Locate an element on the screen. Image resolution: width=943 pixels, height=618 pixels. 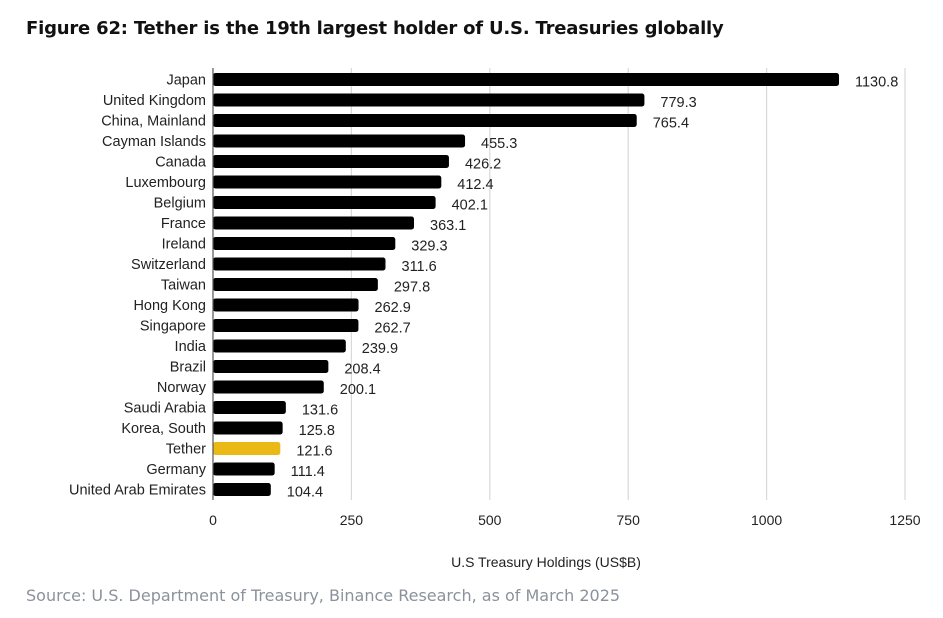
category-label: India is located at coordinates (191, 347).